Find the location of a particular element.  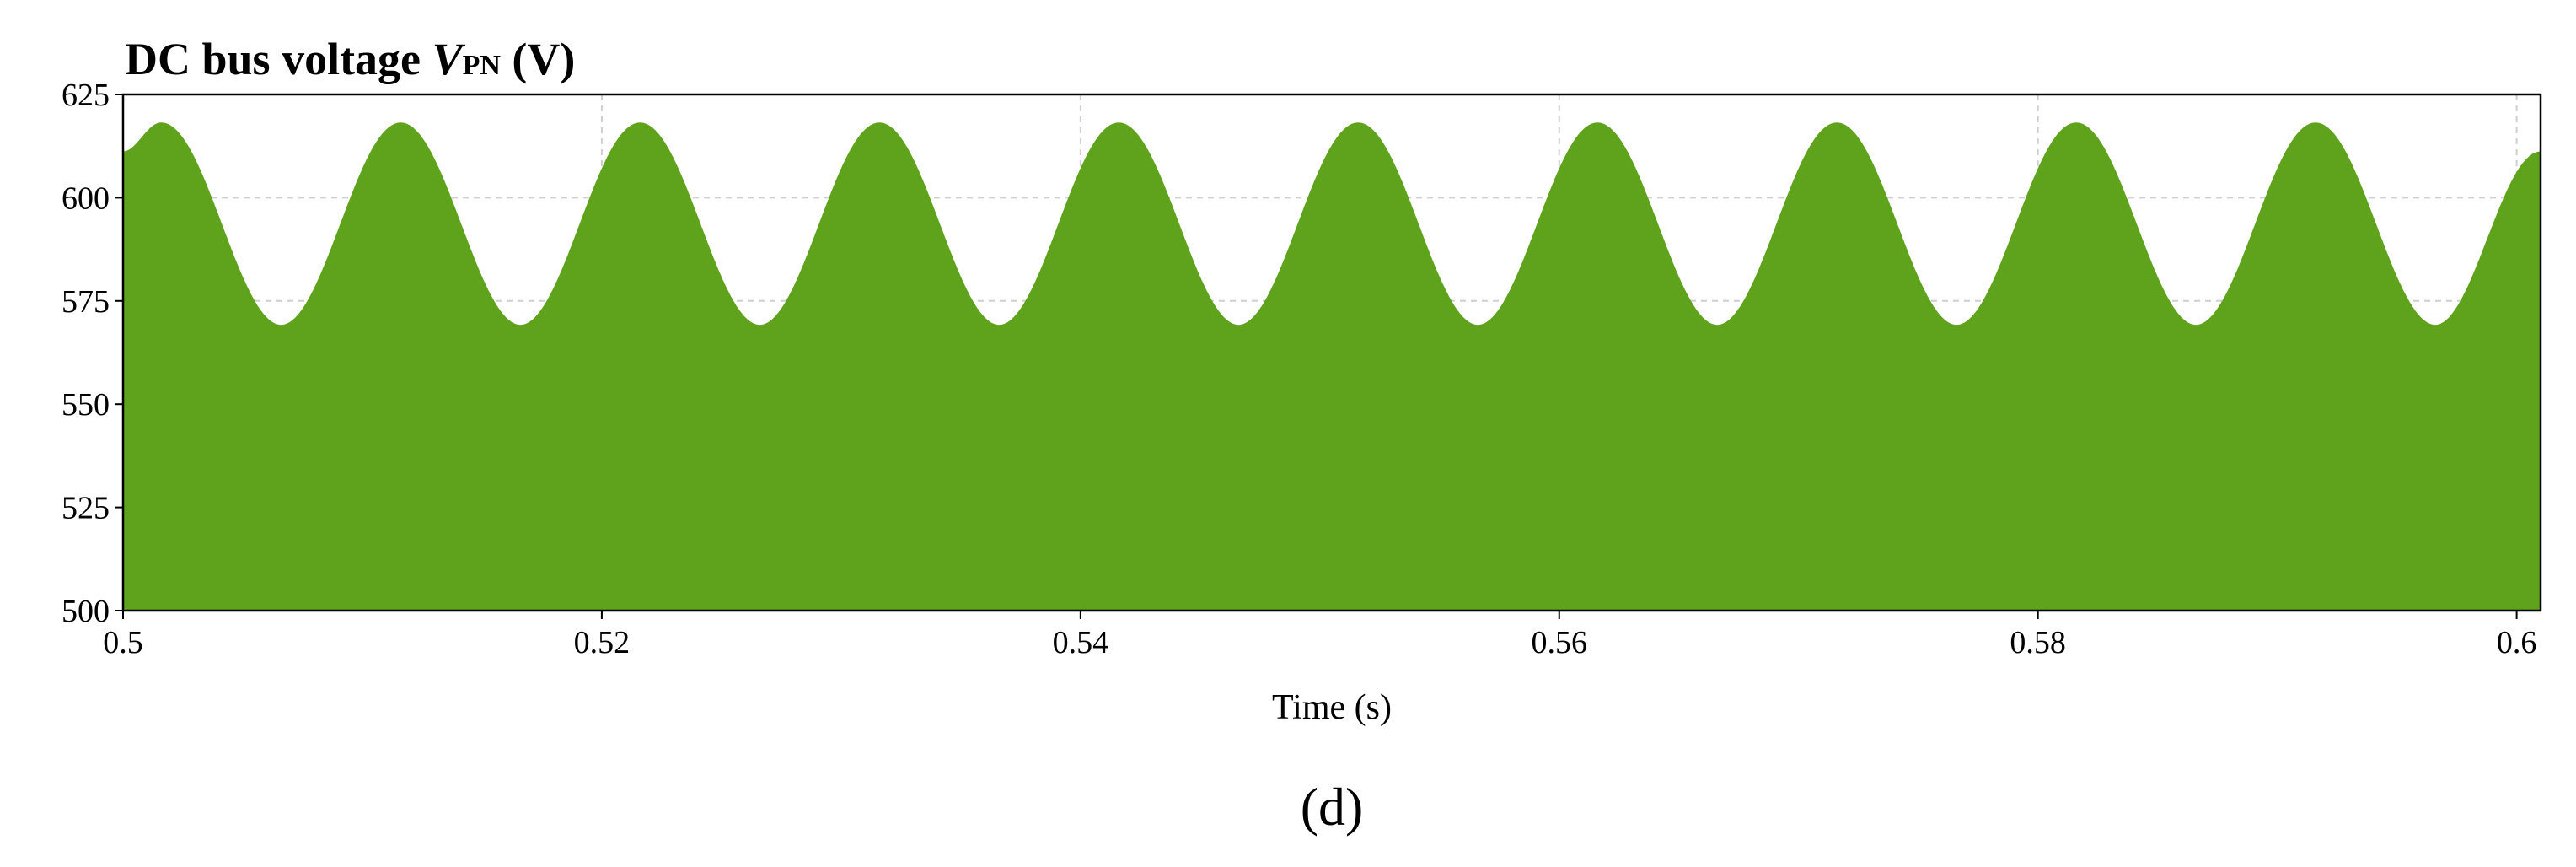

y-tick-label: 525 is located at coordinates (86, 508).